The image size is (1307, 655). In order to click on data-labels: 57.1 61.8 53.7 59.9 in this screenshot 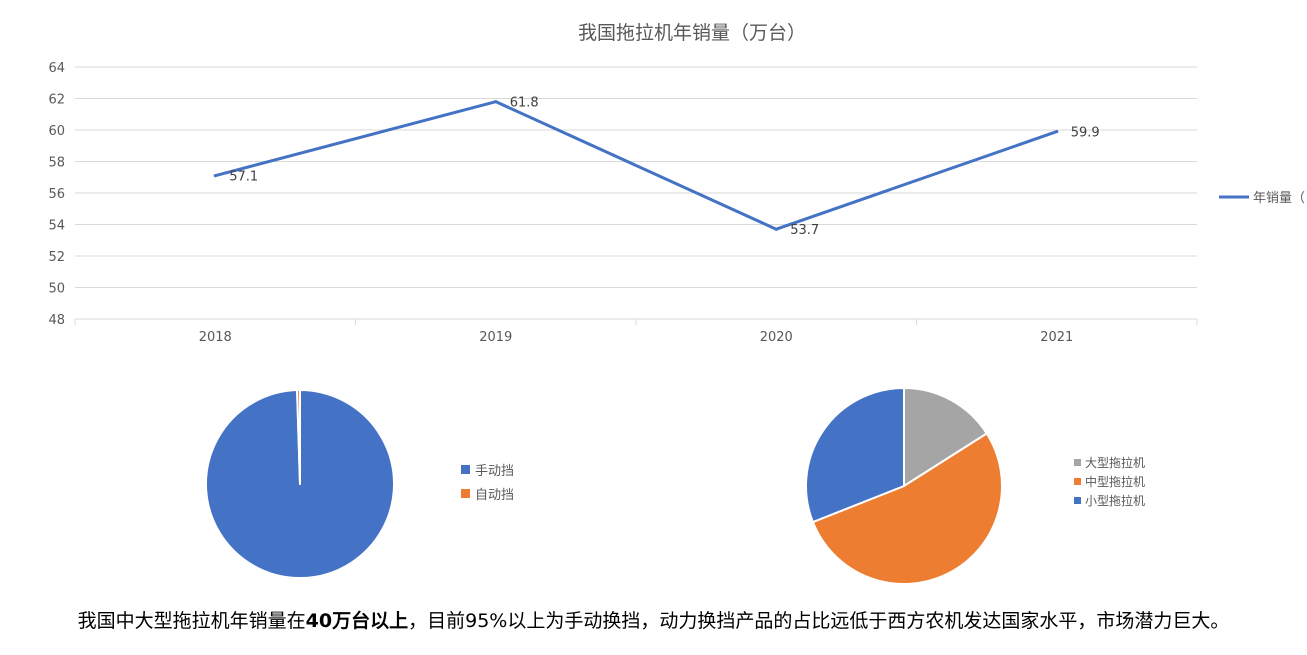, I will do `click(656, 167)`.